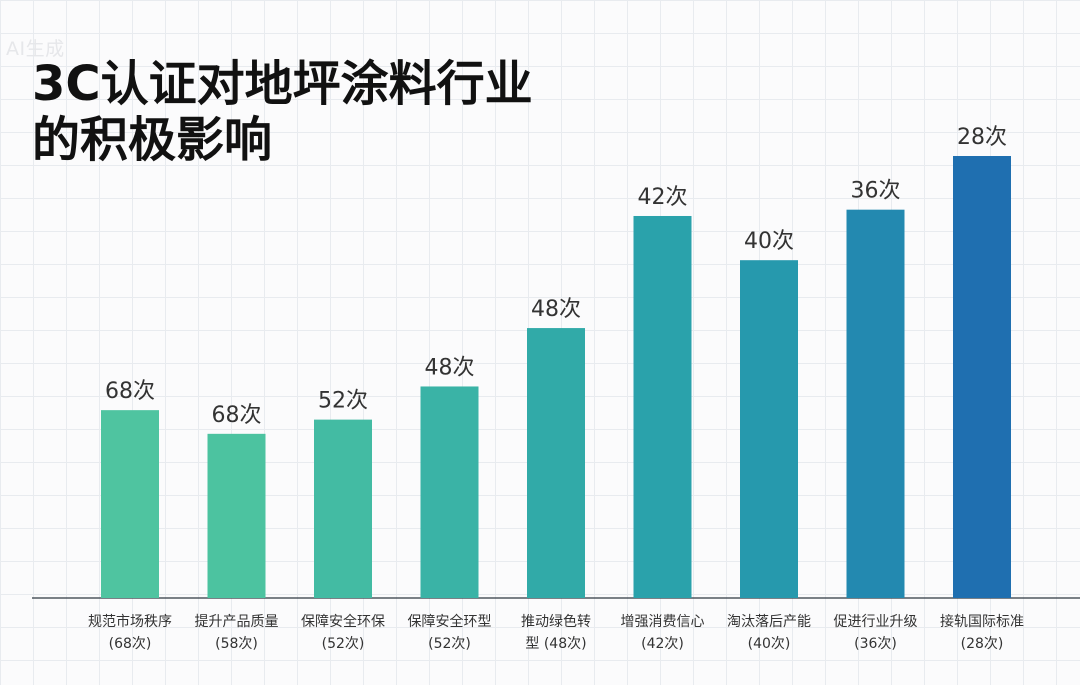  Describe the element at coordinates (982, 621) in the screenshot. I see `category-label: 接轨国际标准` at that location.